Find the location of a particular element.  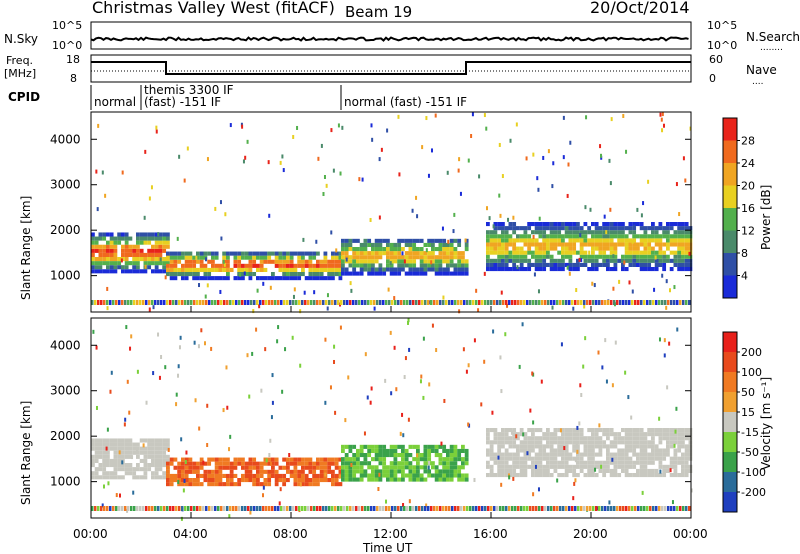

velocity-ylabel: Slant Range [km] is located at coordinates (26, 453).